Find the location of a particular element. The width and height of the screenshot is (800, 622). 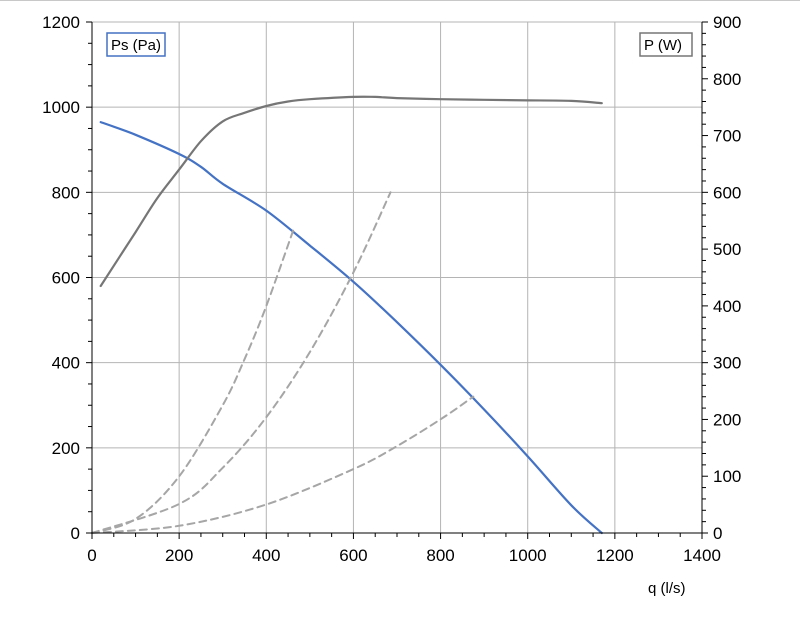

y-right-tick-label: 100 is located at coordinates (727, 476).